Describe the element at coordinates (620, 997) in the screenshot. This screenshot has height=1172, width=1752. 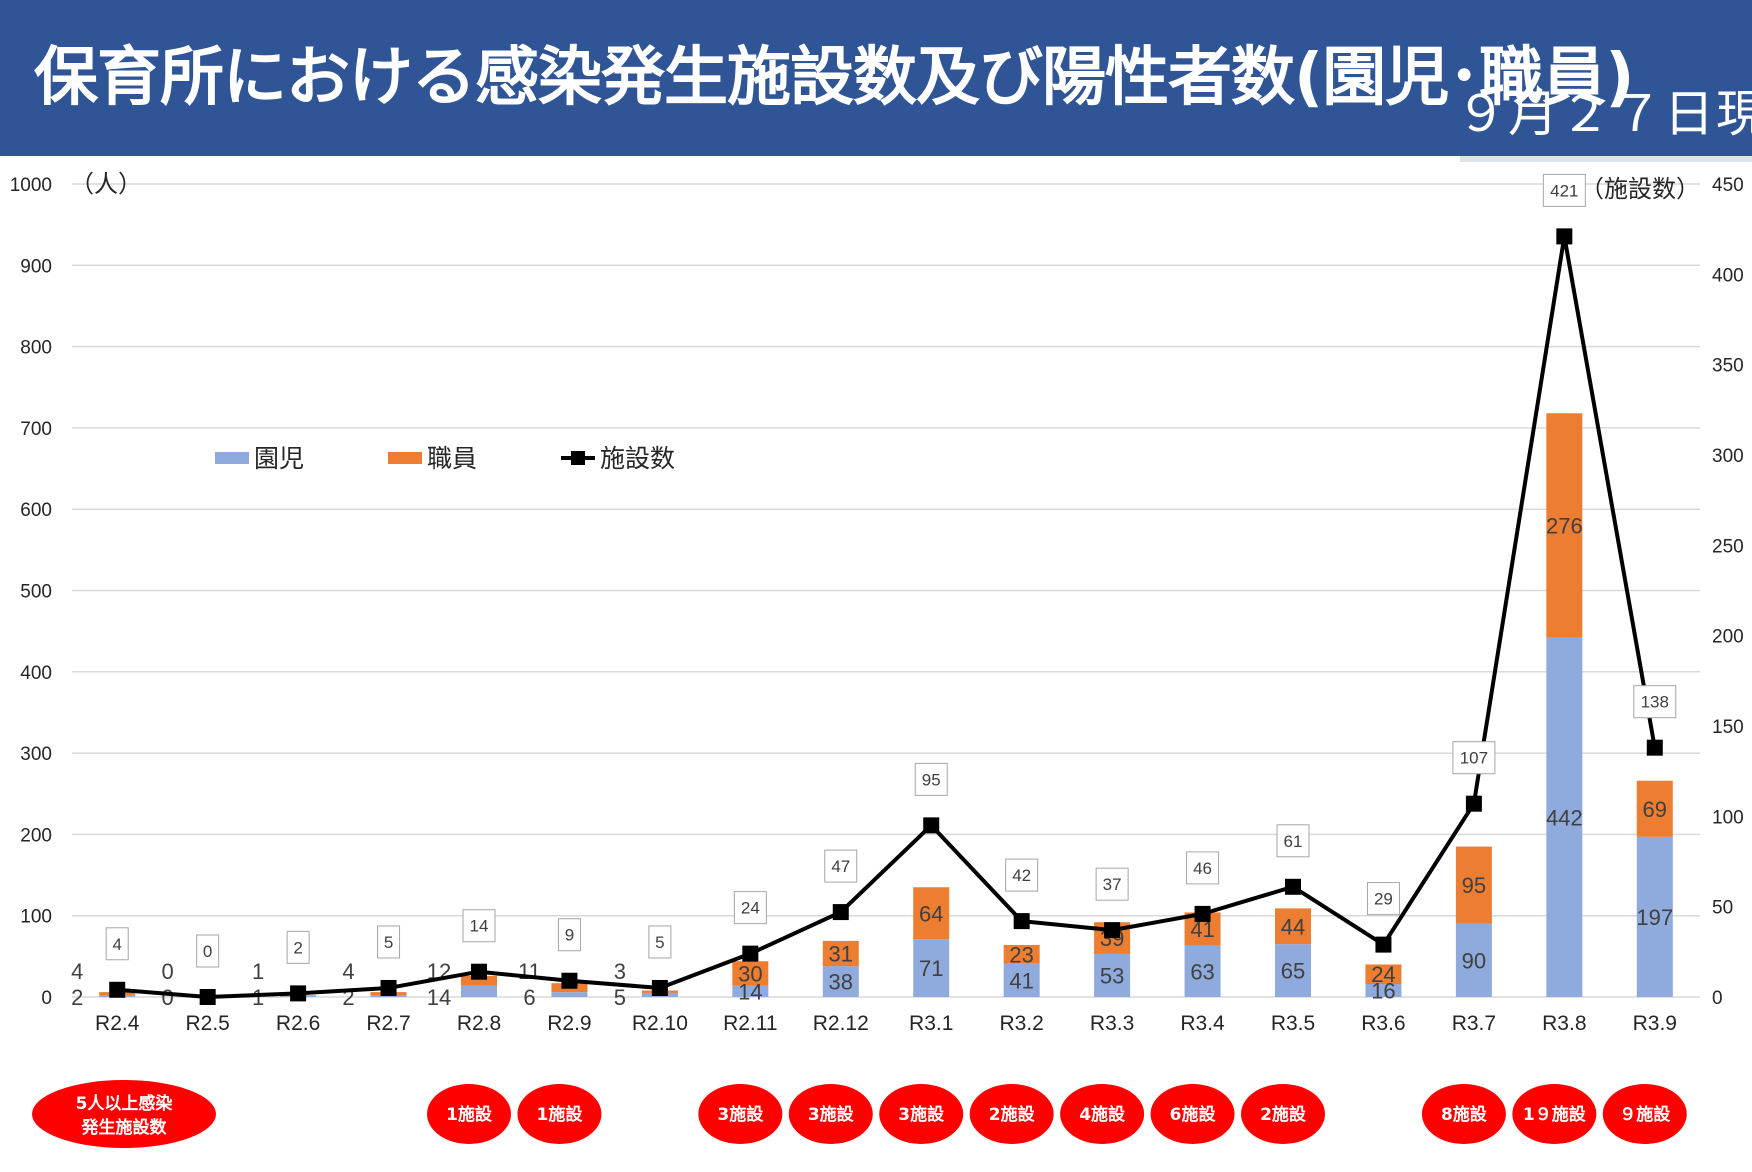
I see `data-label-children: 5` at that location.